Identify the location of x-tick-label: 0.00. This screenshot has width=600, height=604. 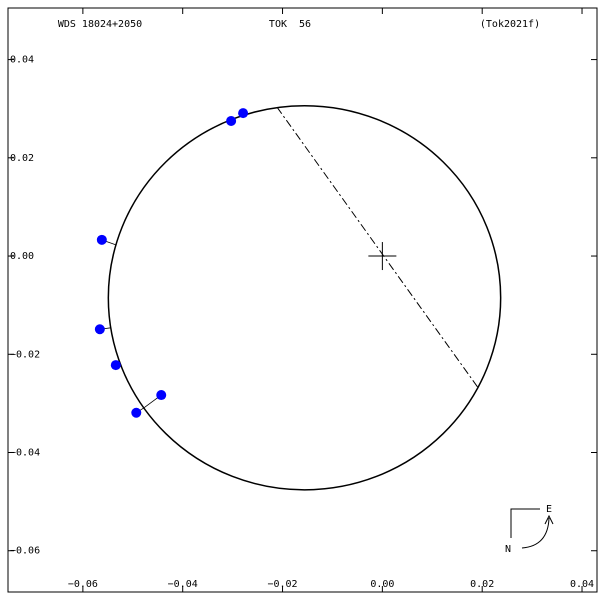
(382, 584).